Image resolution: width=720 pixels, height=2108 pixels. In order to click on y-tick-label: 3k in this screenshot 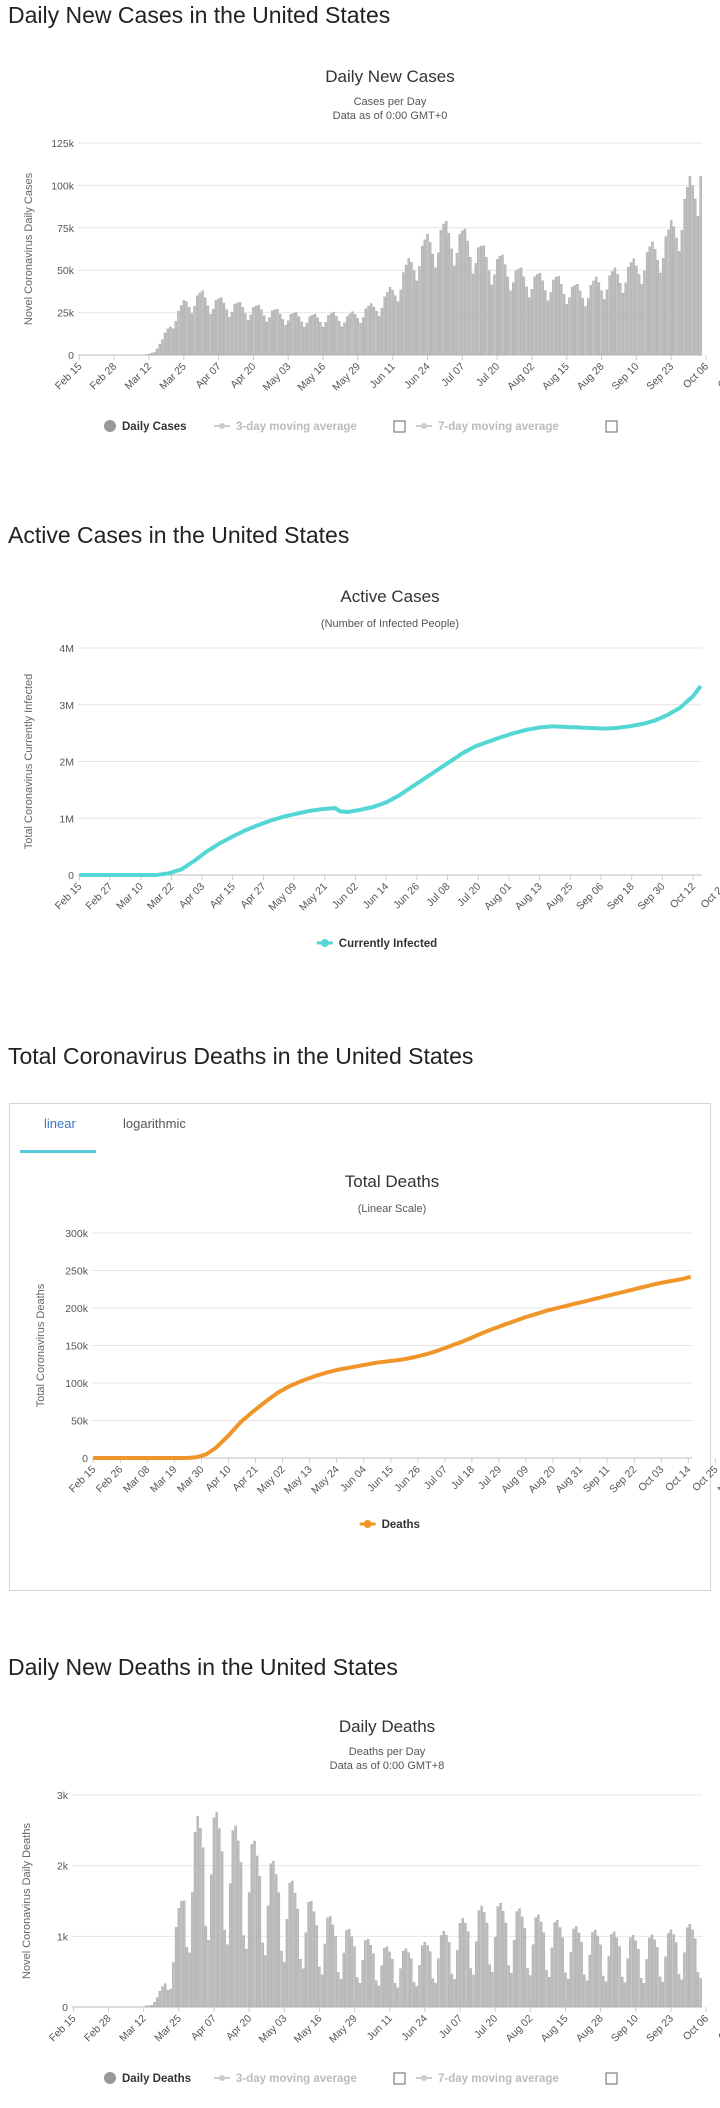, I will do `click(63, 1796)`.